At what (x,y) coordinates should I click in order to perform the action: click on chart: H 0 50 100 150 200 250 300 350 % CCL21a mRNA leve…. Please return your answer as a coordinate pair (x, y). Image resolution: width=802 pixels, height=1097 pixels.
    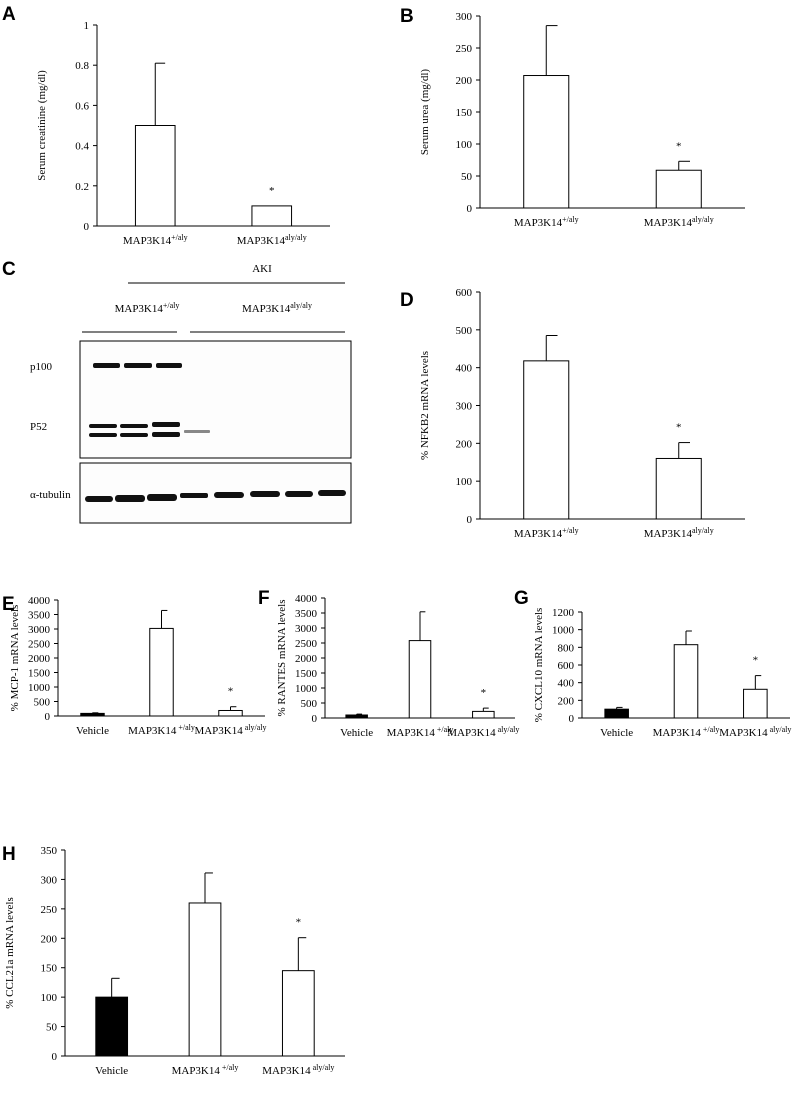
    Looking at the image, I should click on (173, 960).